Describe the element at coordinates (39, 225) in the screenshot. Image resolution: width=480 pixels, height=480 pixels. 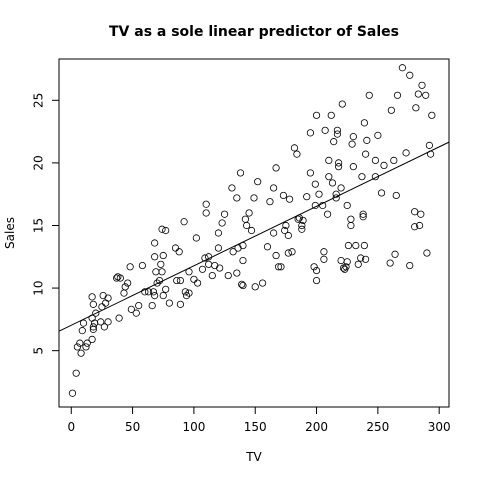
I see `y-tick-label: 15` at that location.